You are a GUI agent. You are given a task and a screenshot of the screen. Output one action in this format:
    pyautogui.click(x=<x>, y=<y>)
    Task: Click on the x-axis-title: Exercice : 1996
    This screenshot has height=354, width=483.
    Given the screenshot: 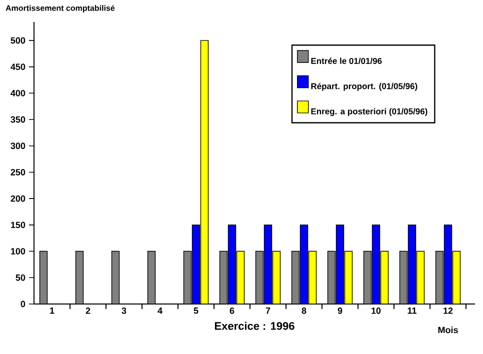 What is the action you would take?
    pyautogui.click(x=254, y=326)
    